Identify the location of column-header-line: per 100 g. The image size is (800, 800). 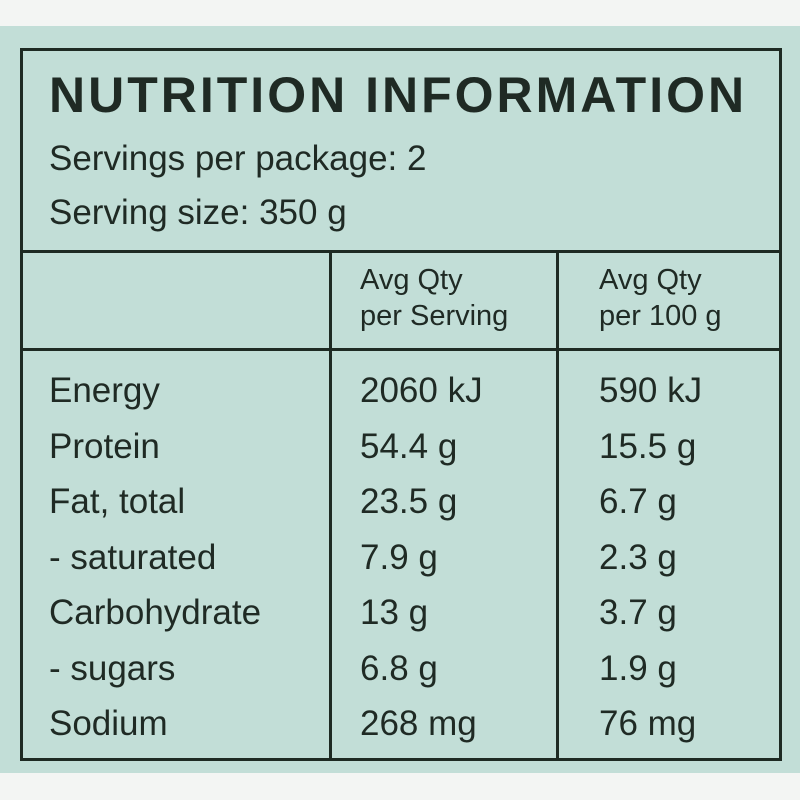
(660, 316).